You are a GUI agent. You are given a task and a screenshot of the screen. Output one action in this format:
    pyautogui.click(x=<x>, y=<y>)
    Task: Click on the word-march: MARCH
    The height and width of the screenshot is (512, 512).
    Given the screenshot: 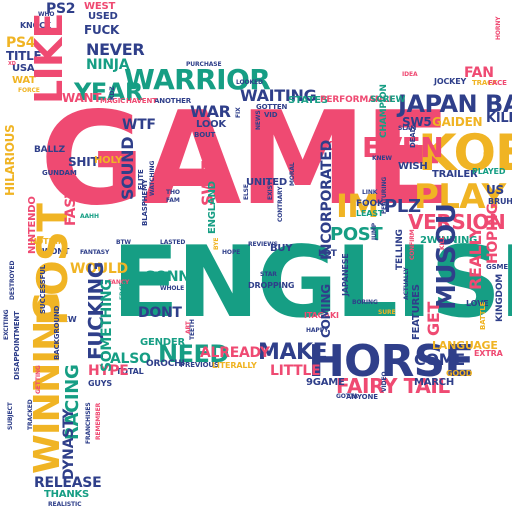 What is the action you would take?
    pyautogui.click(x=434, y=382)
    